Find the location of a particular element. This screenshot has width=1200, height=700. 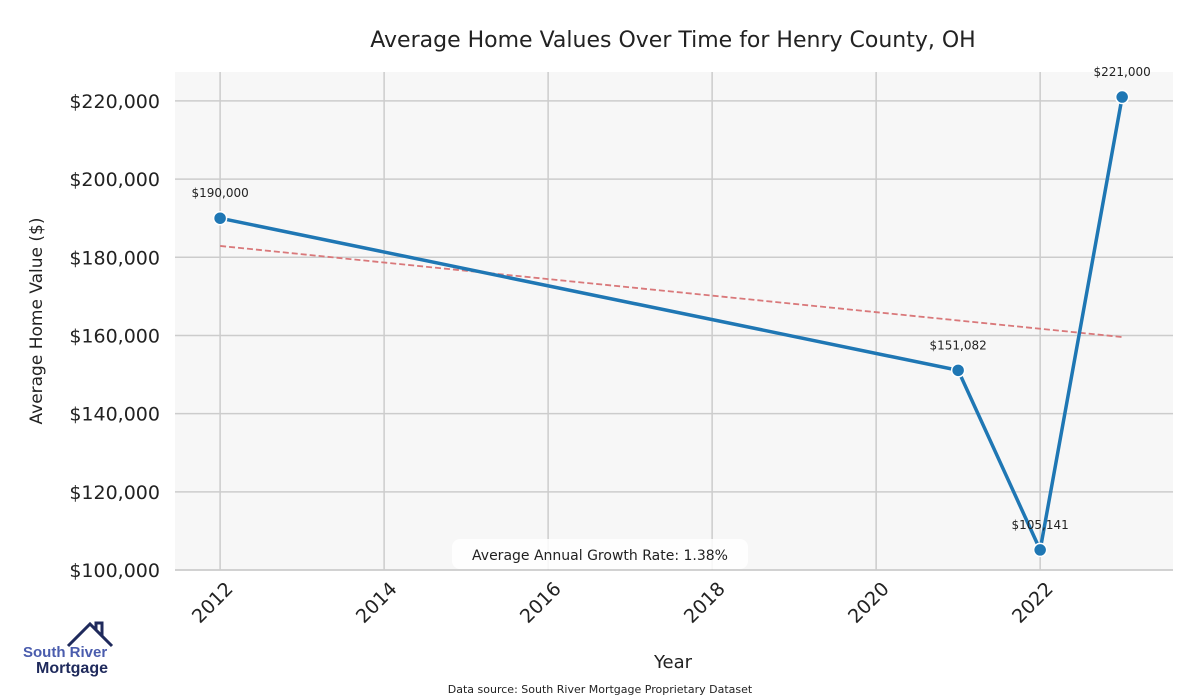

x-tick-label: 2022 is located at coordinates (1033, 603).